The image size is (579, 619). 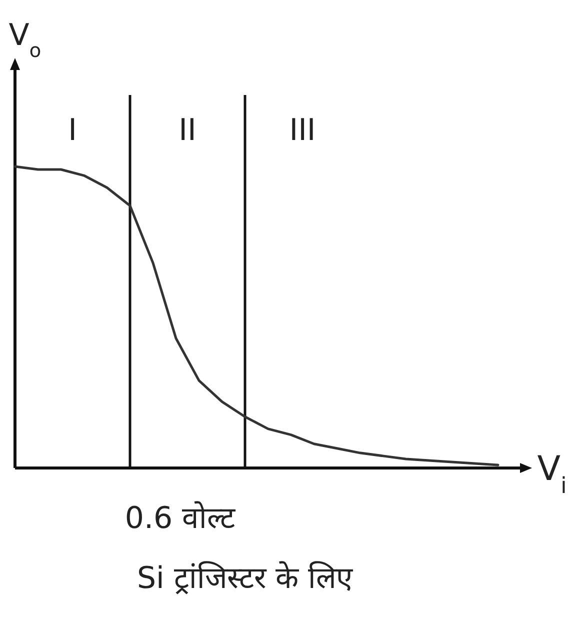 What do you see at coordinates (180, 518) in the screenshot?
I see `annotation: 0.6 वोल्ट` at bounding box center [180, 518].